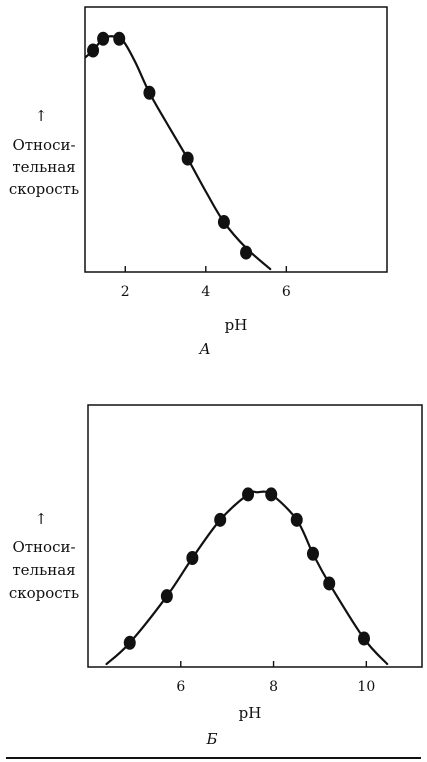 This screenshot has height=762, width=427. Describe the element at coordinates (43, 547) in the screenshot. I see `ylabel-line-1-b: Относи-` at that location.